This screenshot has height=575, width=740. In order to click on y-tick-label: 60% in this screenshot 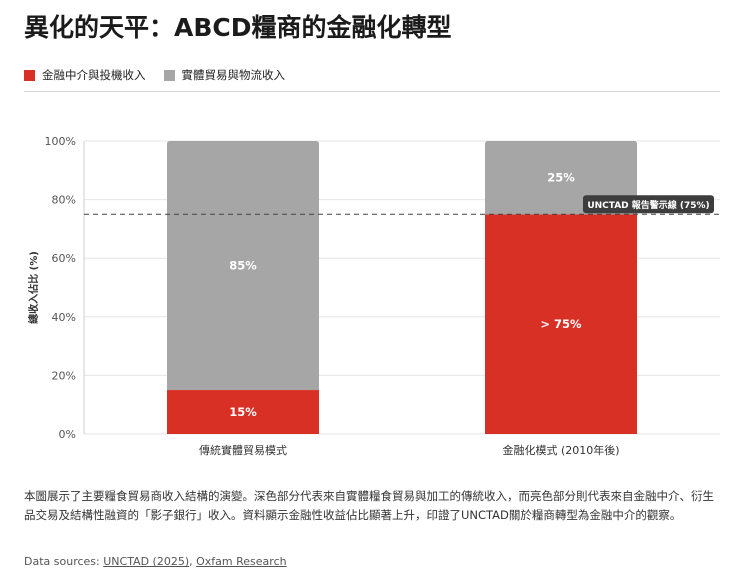, I will do `click(64, 258)`.